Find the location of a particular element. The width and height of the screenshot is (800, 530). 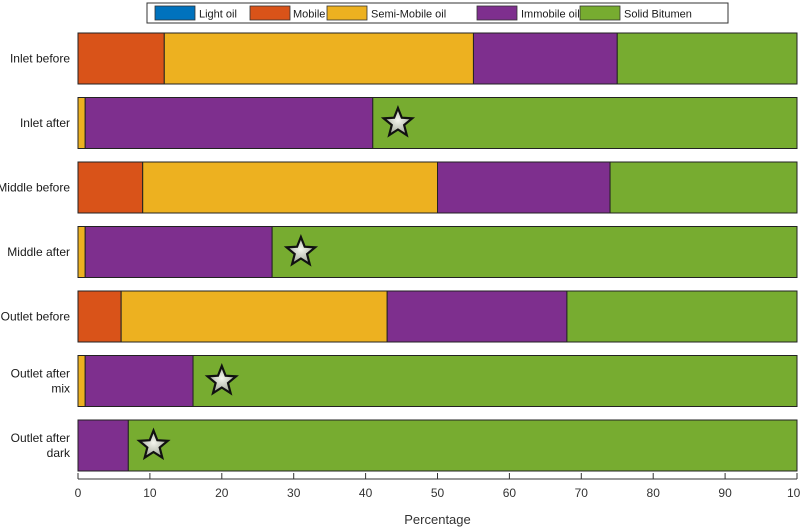

x-tick-label: 0 is located at coordinates (78, 493).